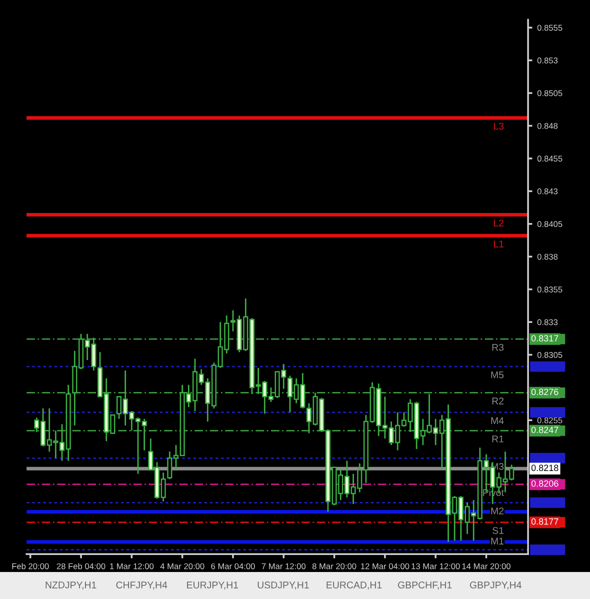 This screenshot has height=599, width=590. What do you see at coordinates (549, 420) in the screenshot?
I see `y-tick-label: 0.8255` at bounding box center [549, 420].